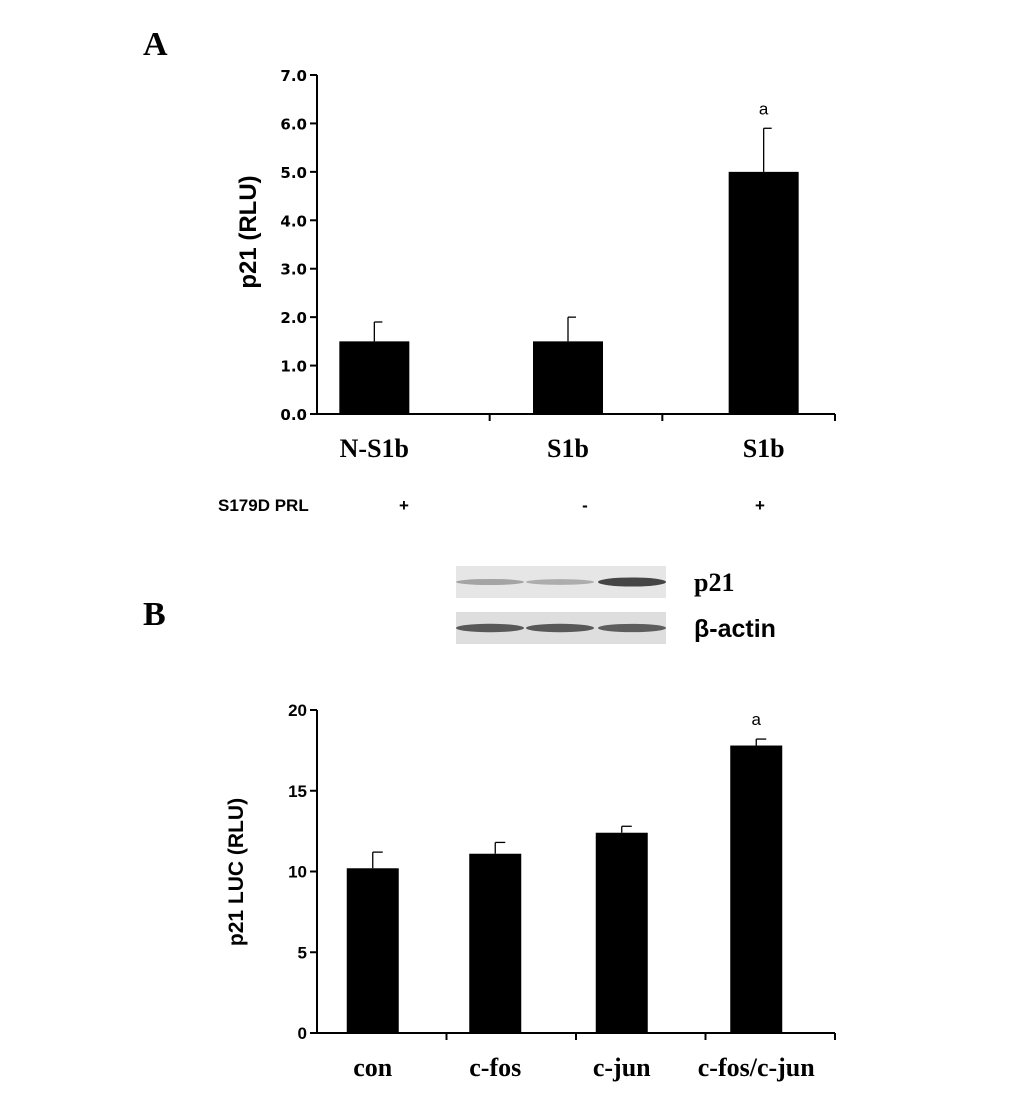  What do you see at coordinates (622, 1067) in the screenshot?
I see `category-label: c-jun` at bounding box center [622, 1067].